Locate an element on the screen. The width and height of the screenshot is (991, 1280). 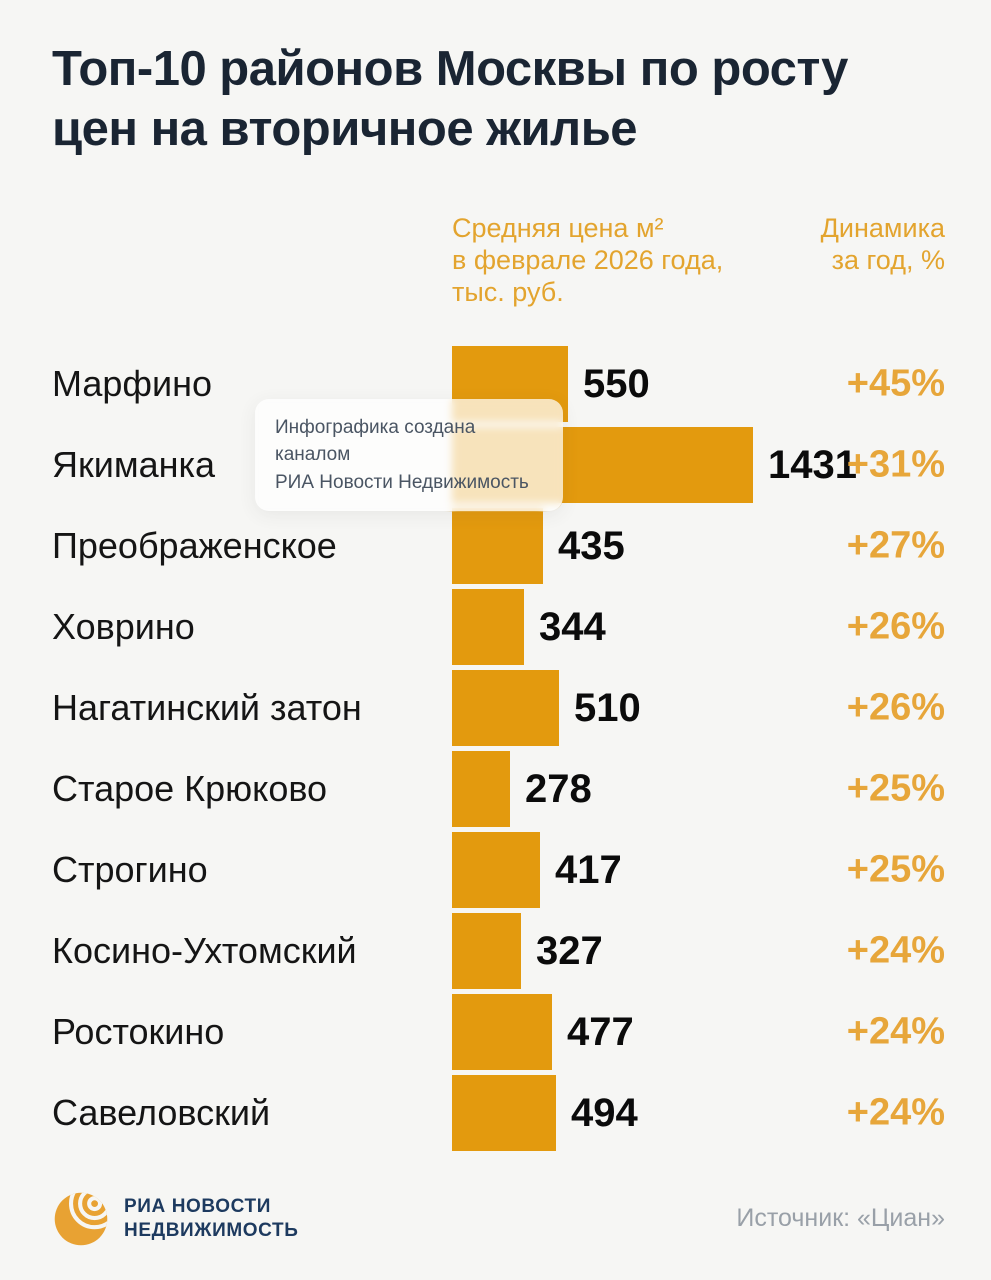
chart-row: Преображенское 435 +27% is located at coordinates (498, 546).